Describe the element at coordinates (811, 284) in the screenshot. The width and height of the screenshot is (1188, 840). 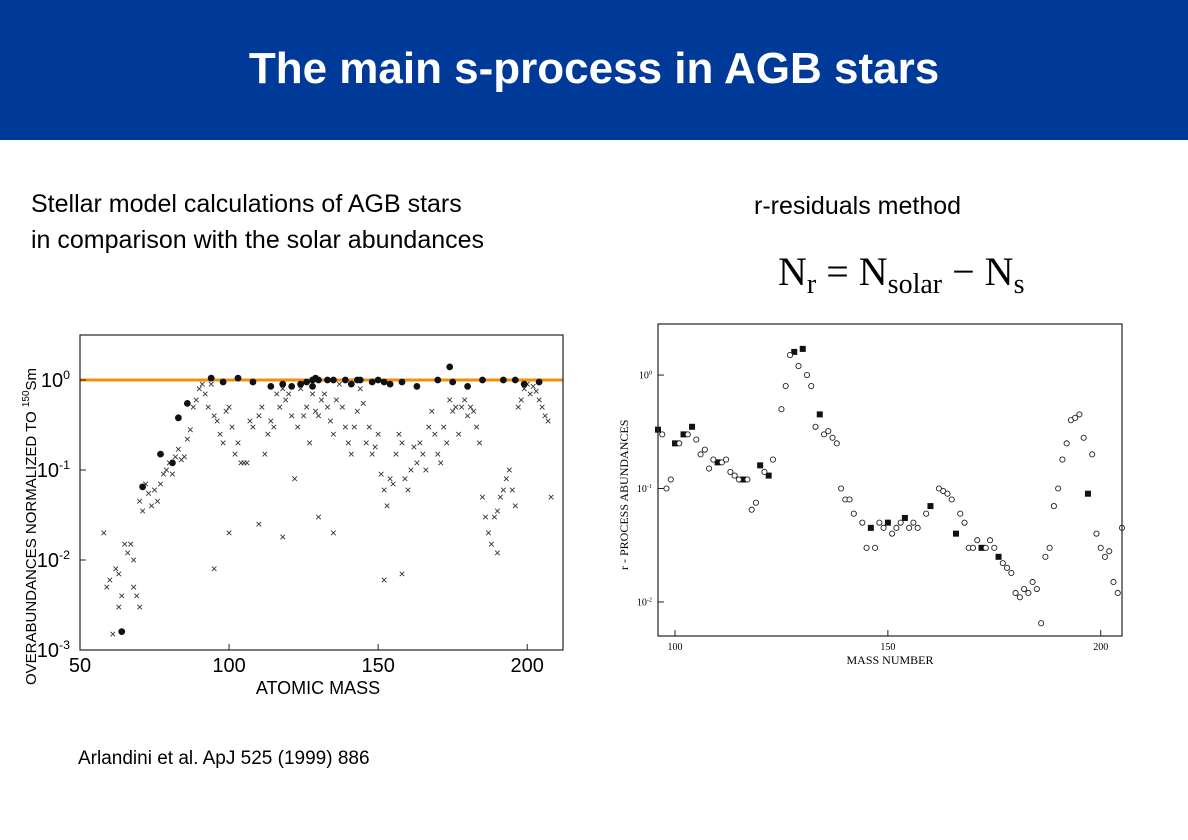
I see `formula-sub-r: r` at that location.